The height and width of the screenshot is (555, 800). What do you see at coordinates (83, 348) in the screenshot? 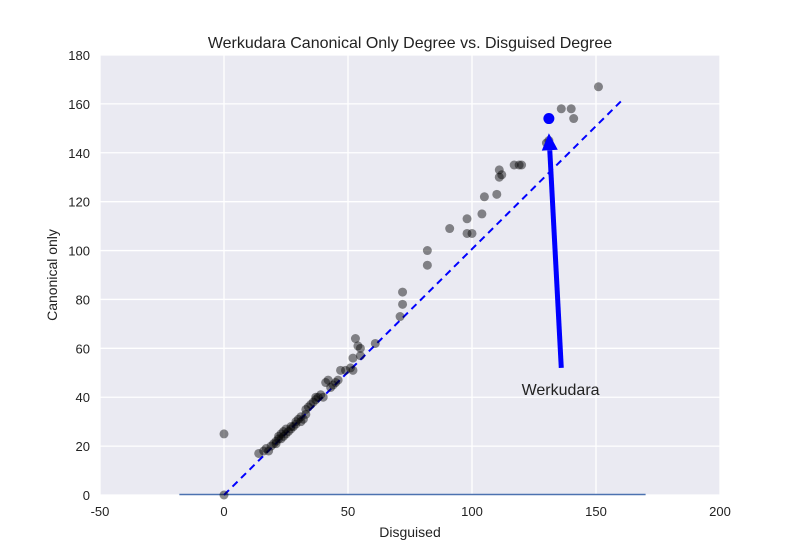
I see `y-tick-label: 60` at bounding box center [83, 348].